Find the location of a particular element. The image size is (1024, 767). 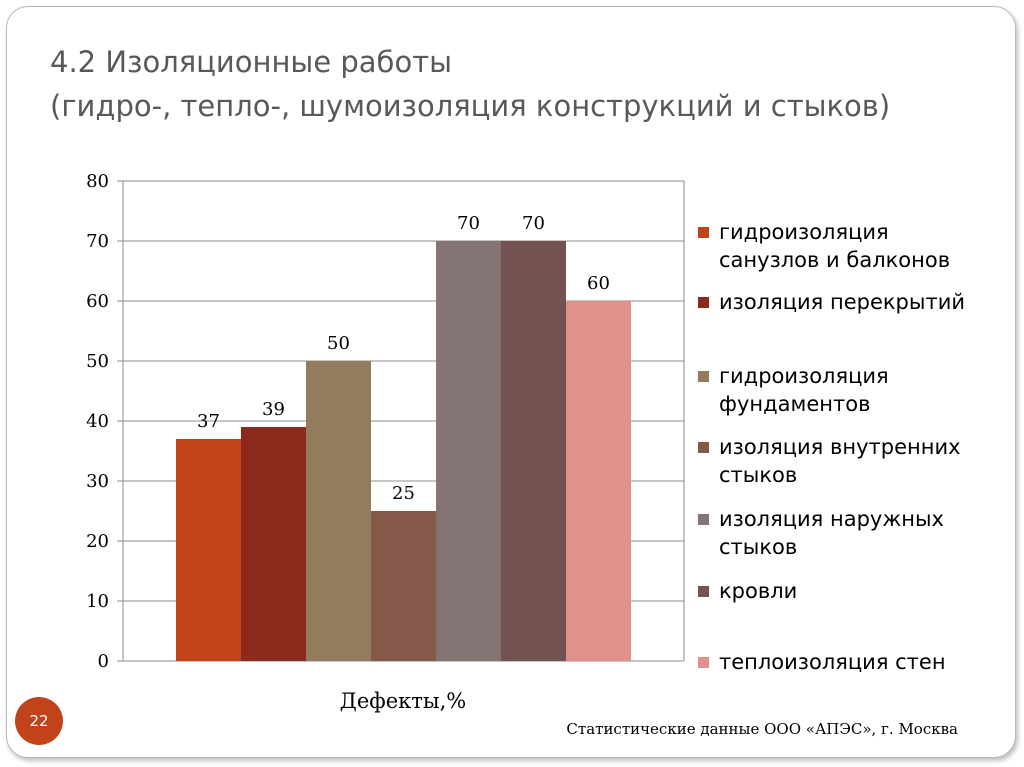

legend-label: изоляция перекрытий is located at coordinates (842, 302).